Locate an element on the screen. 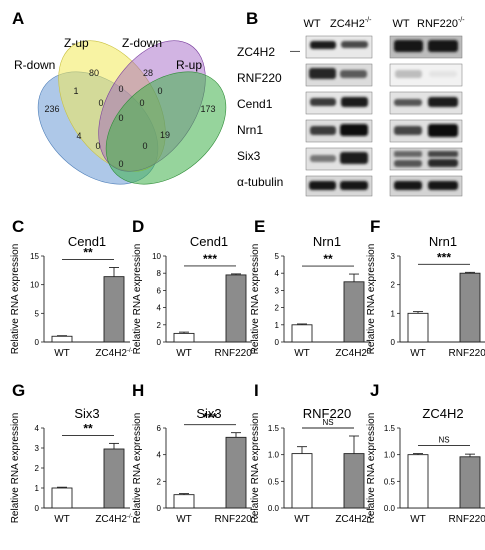 This screenshot has height=550, width=485. blot-header-zc4h2-sup: -/- is located at coordinates (368, 20).